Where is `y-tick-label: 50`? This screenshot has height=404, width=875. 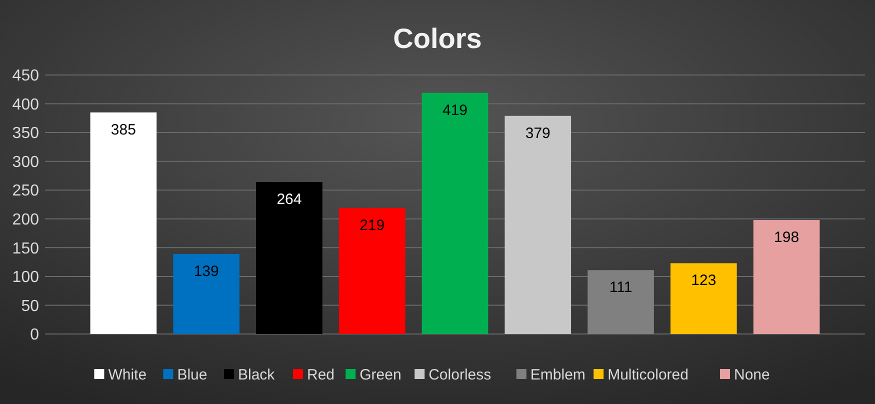
y-tick-label: 50 is located at coordinates (30, 306).